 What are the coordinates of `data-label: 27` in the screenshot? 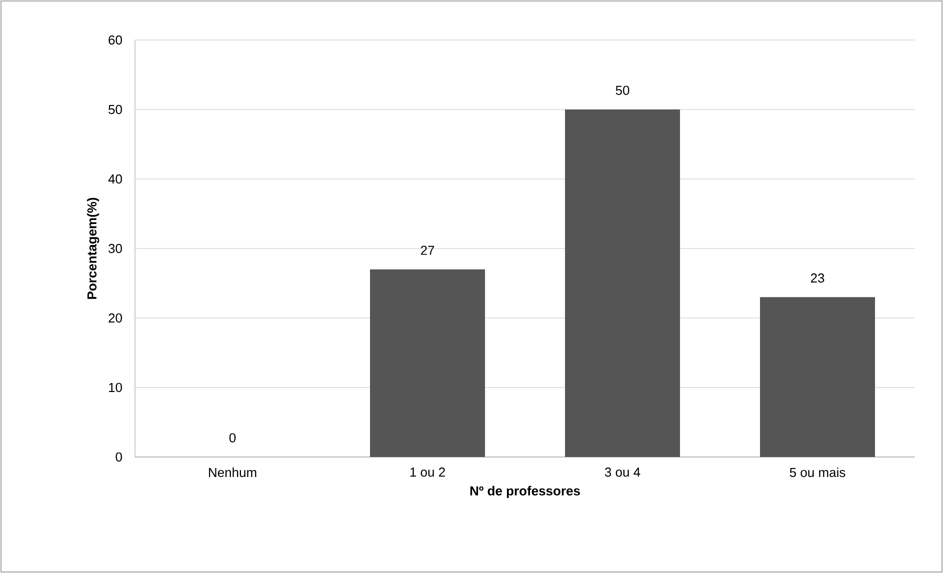 It's located at (427, 250).